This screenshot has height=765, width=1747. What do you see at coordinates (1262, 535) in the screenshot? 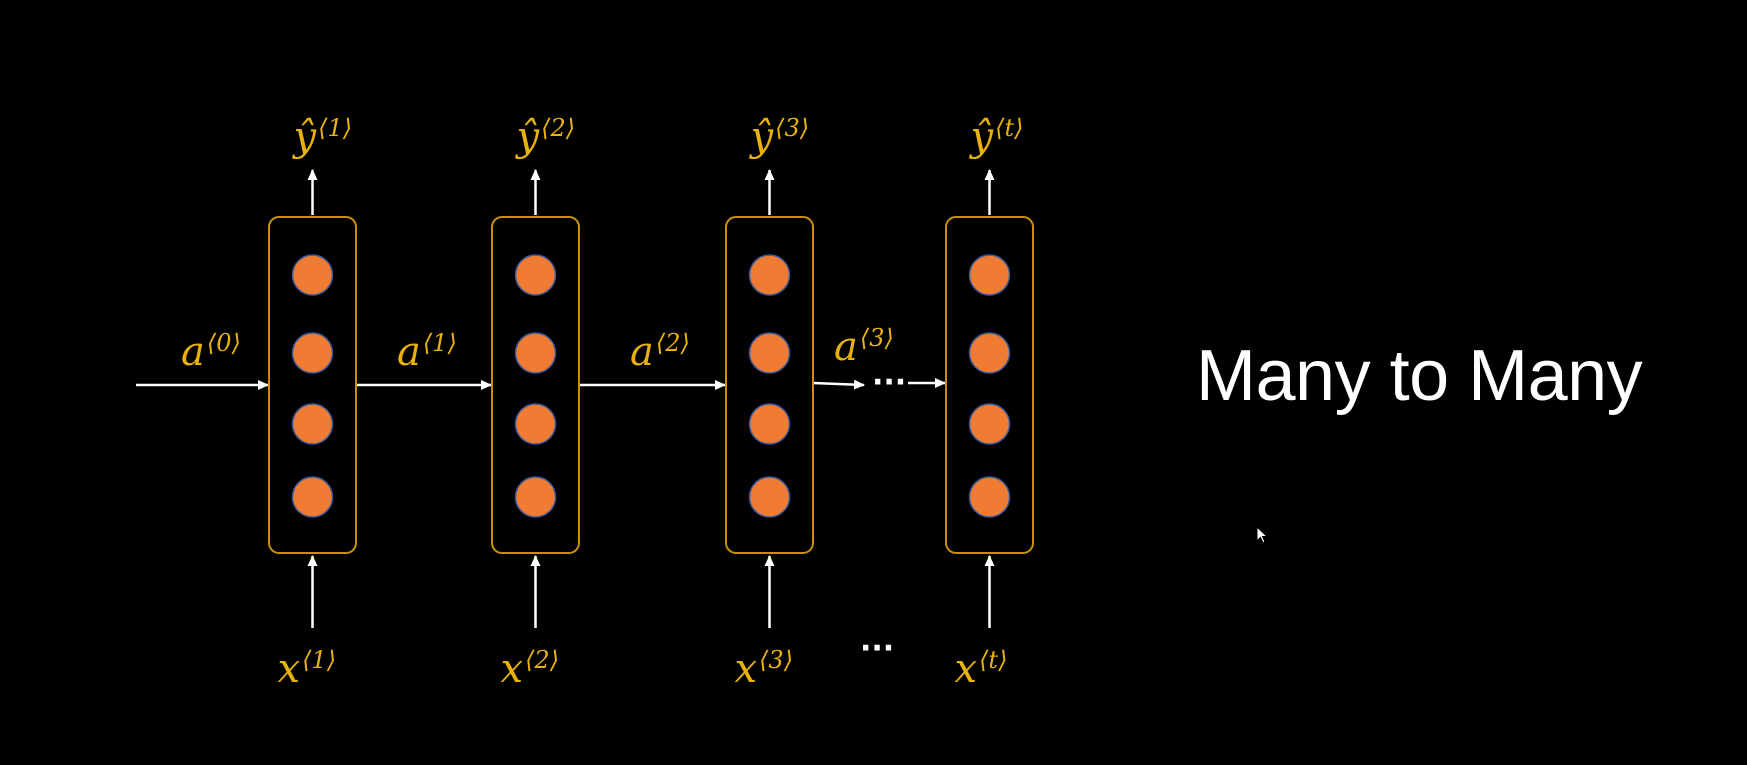
I see `mouse-cursor-icon` at bounding box center [1262, 535].